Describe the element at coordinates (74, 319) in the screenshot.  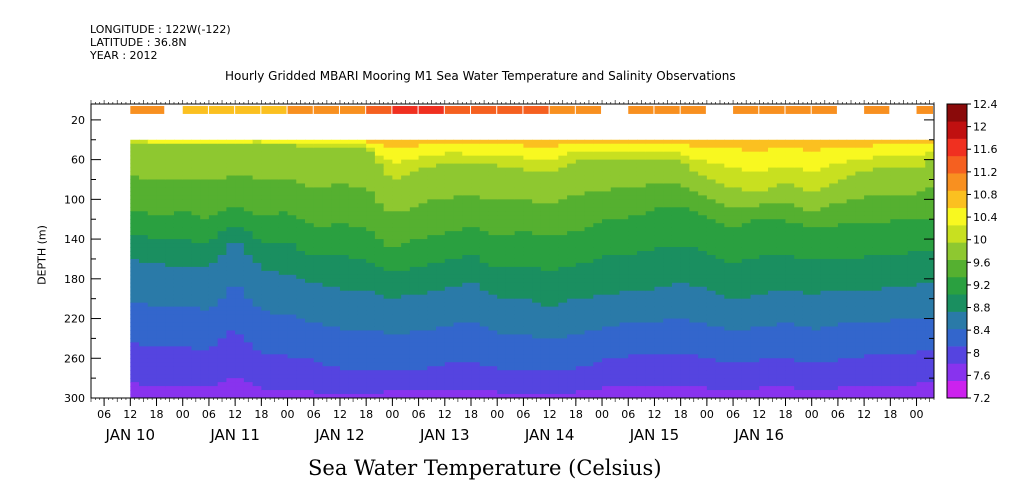
I see `y-tick-label: 220` at that location.